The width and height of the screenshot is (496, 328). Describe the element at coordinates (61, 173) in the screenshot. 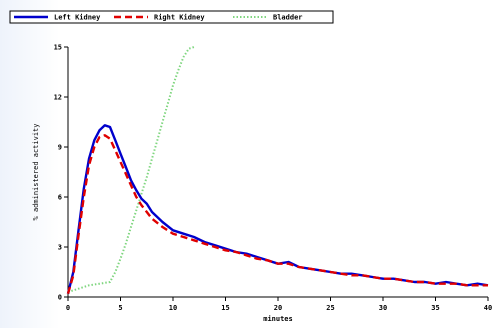

I see `y-axis-ticks: 0 3 6 9 12 15` at that location.